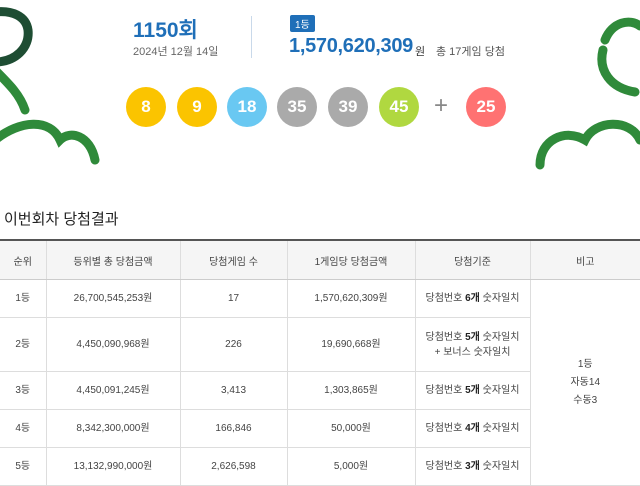  I want to click on first-prize-unit: 원, so click(420, 52).